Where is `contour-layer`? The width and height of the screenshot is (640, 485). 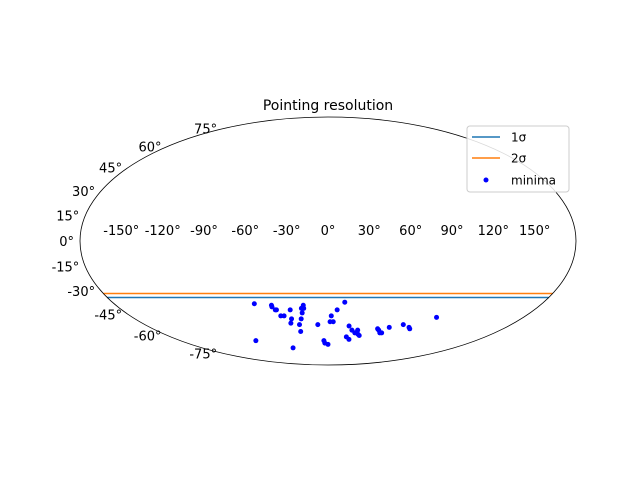 contour-layer is located at coordinates (328, 295).